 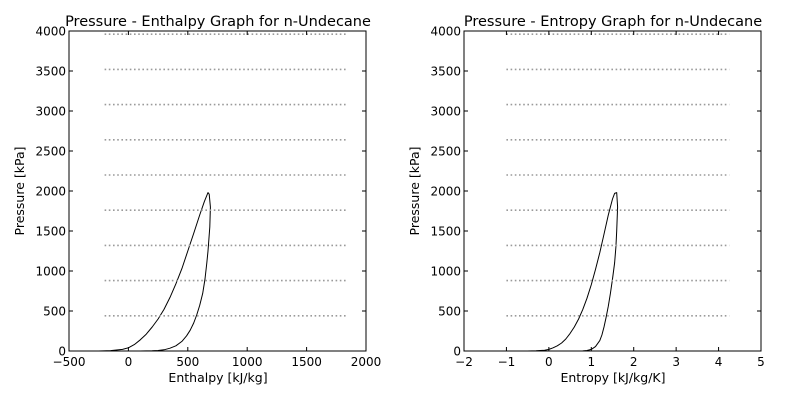 What do you see at coordinates (445, 32) in the screenshot?
I see `entropy-y-tick-label: 4000` at bounding box center [445, 32].